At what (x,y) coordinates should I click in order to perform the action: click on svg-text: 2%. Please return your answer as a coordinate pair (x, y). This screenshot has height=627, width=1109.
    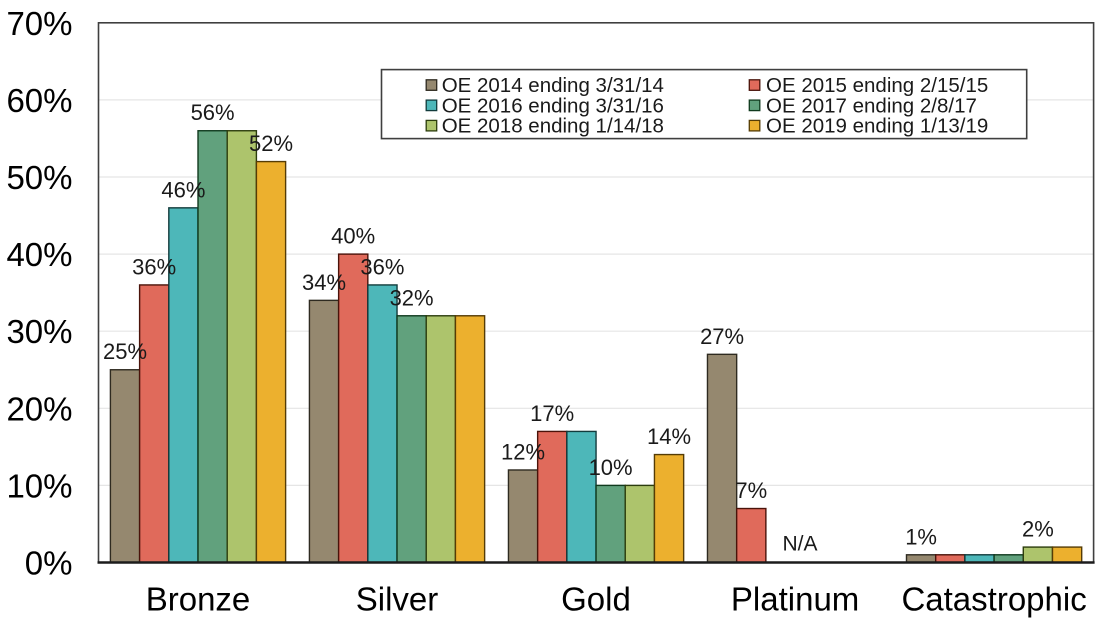
    Looking at the image, I should click on (1038, 529).